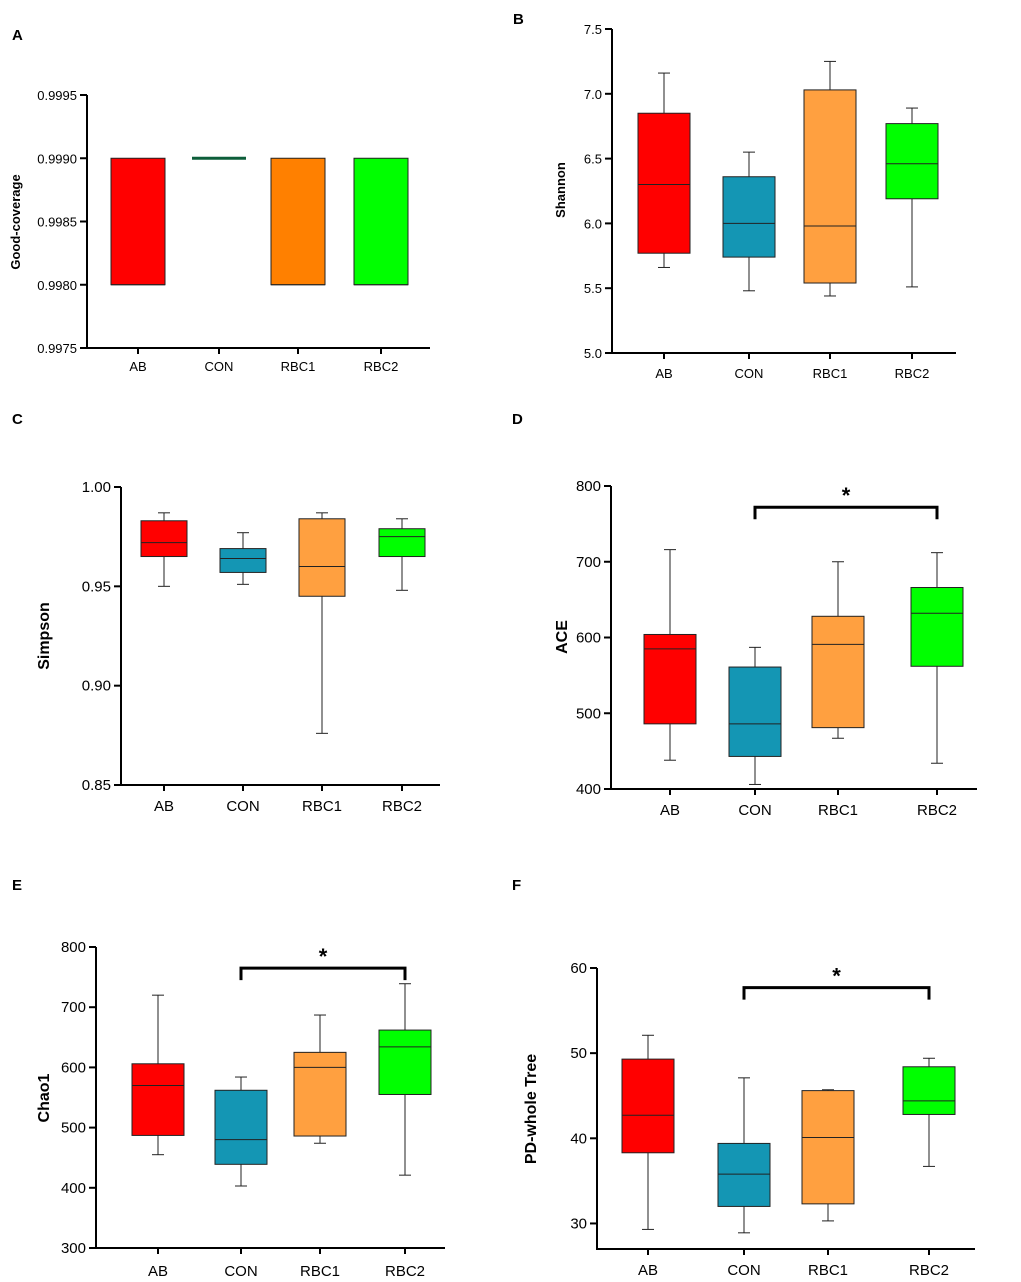 The image size is (1021, 1282). I want to click on y-axis-label: Good-coverage, so click(15, 221).